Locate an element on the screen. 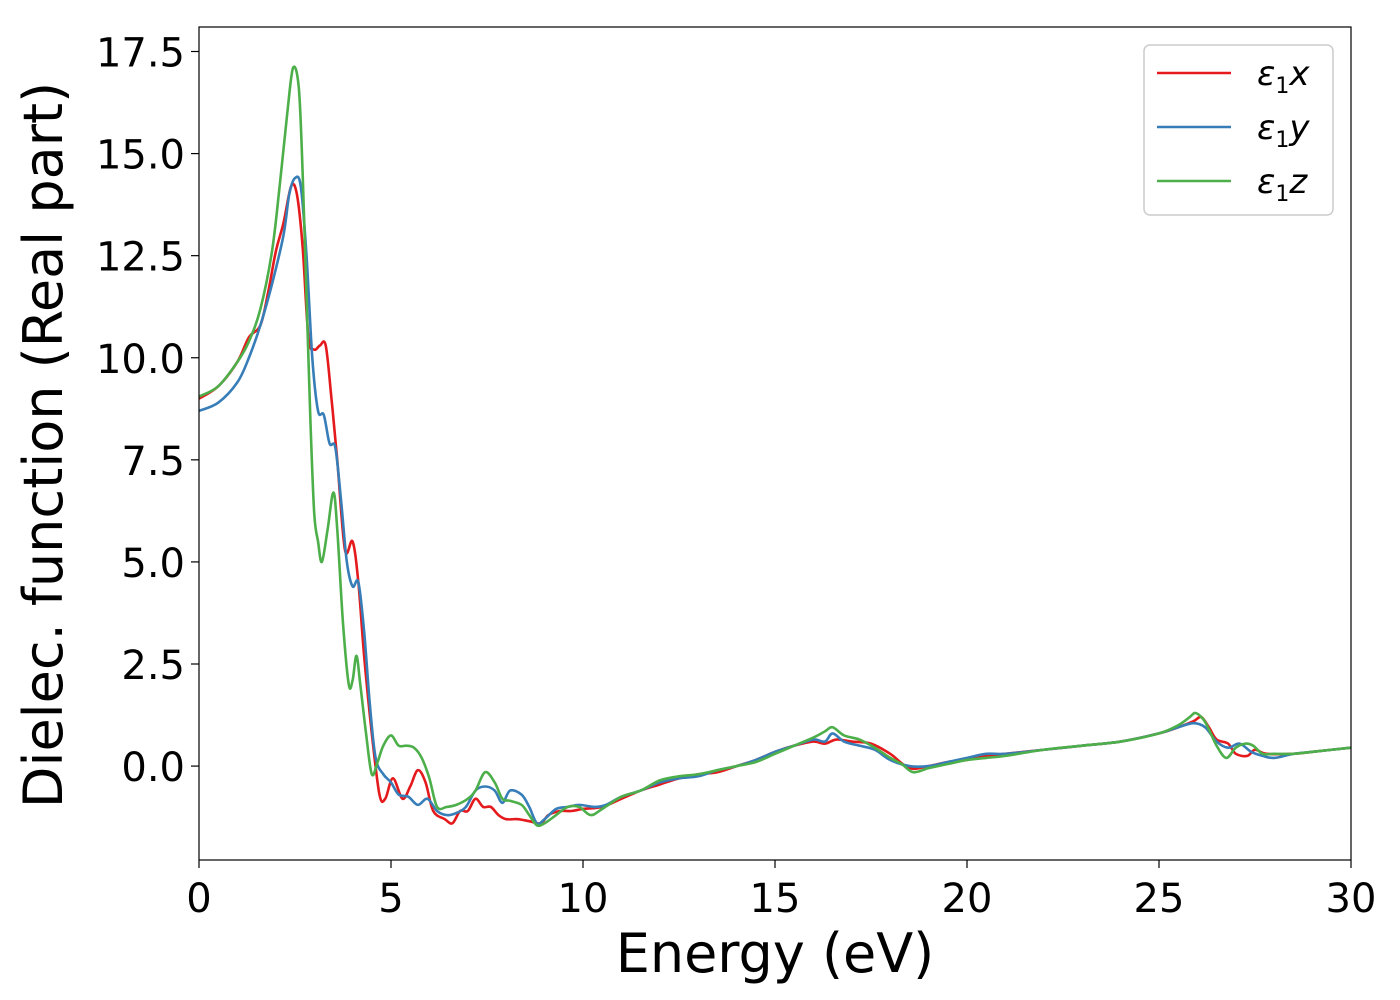 The image size is (1400, 1000). y-tick-label: 15.0 is located at coordinates (140, 156).